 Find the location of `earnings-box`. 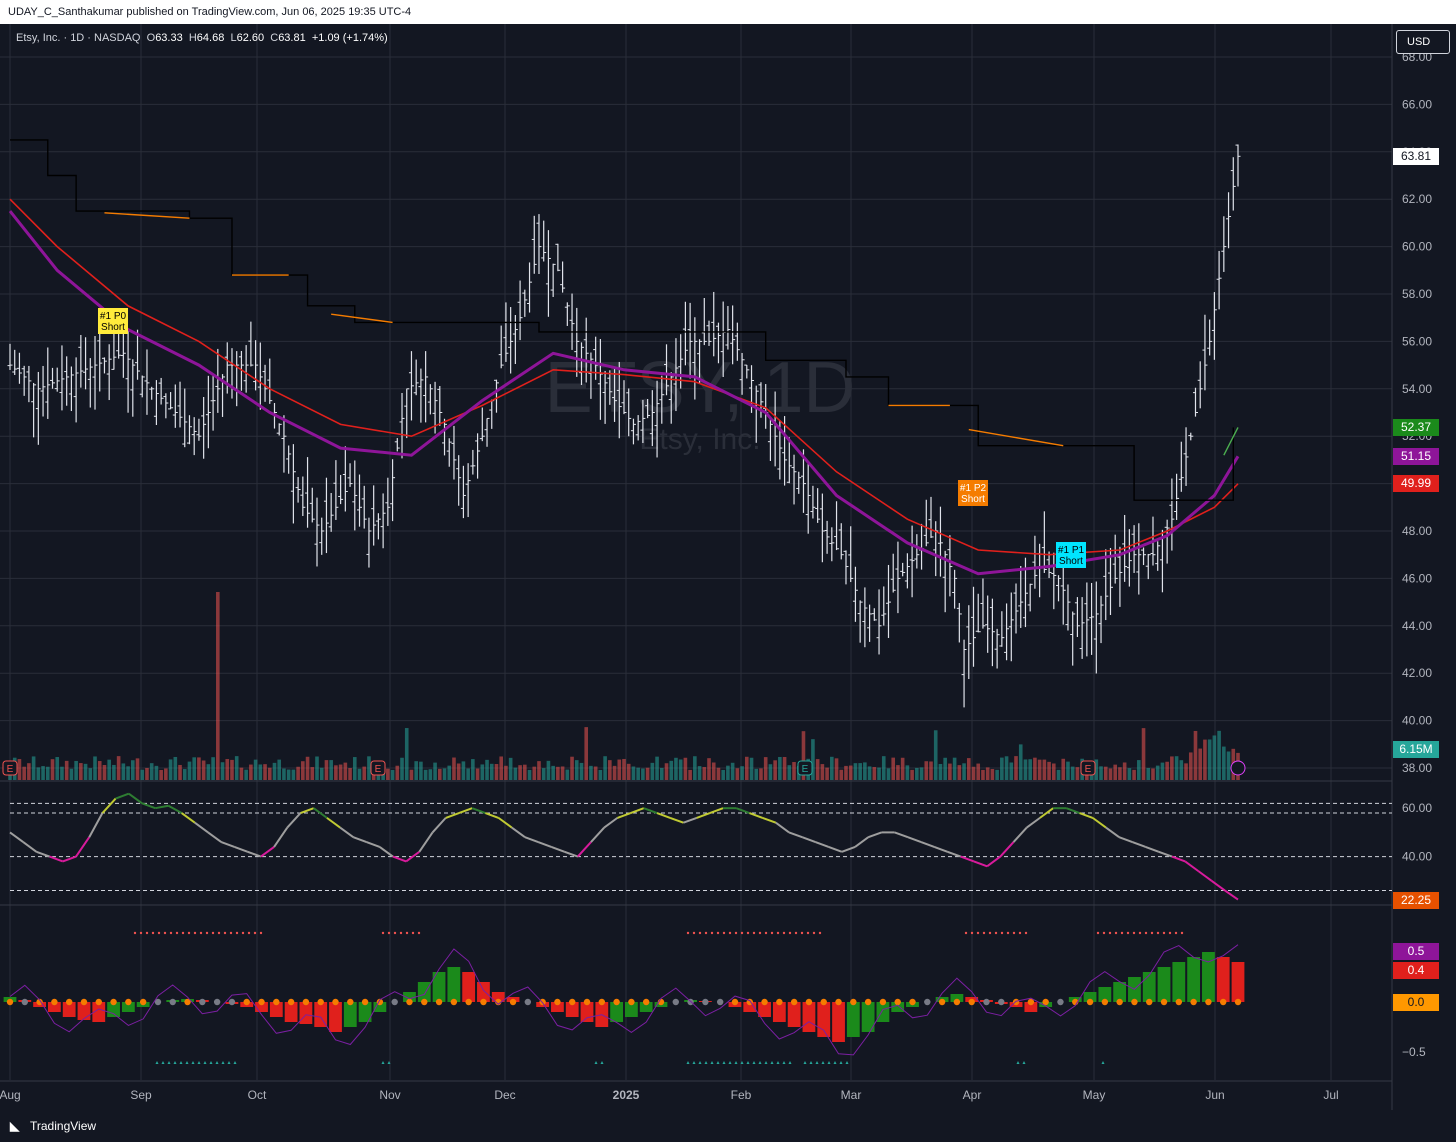

earnings-box is located at coordinates (378, 768).